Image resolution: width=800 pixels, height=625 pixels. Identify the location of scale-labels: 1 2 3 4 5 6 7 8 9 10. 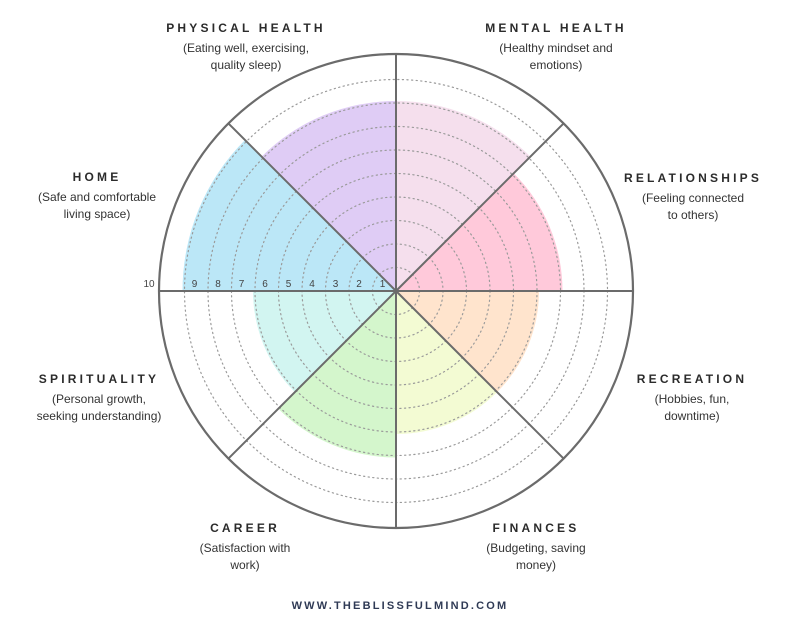
(264, 284).